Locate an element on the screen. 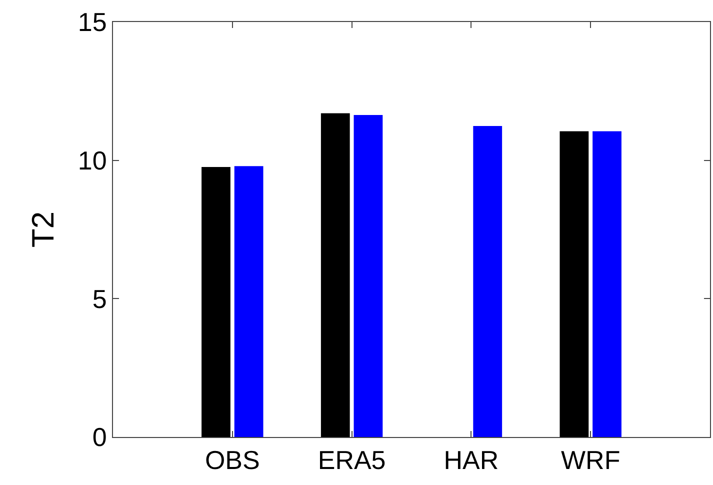 The width and height of the screenshot is (713, 485). y-tick-label: 0 is located at coordinates (99, 437).